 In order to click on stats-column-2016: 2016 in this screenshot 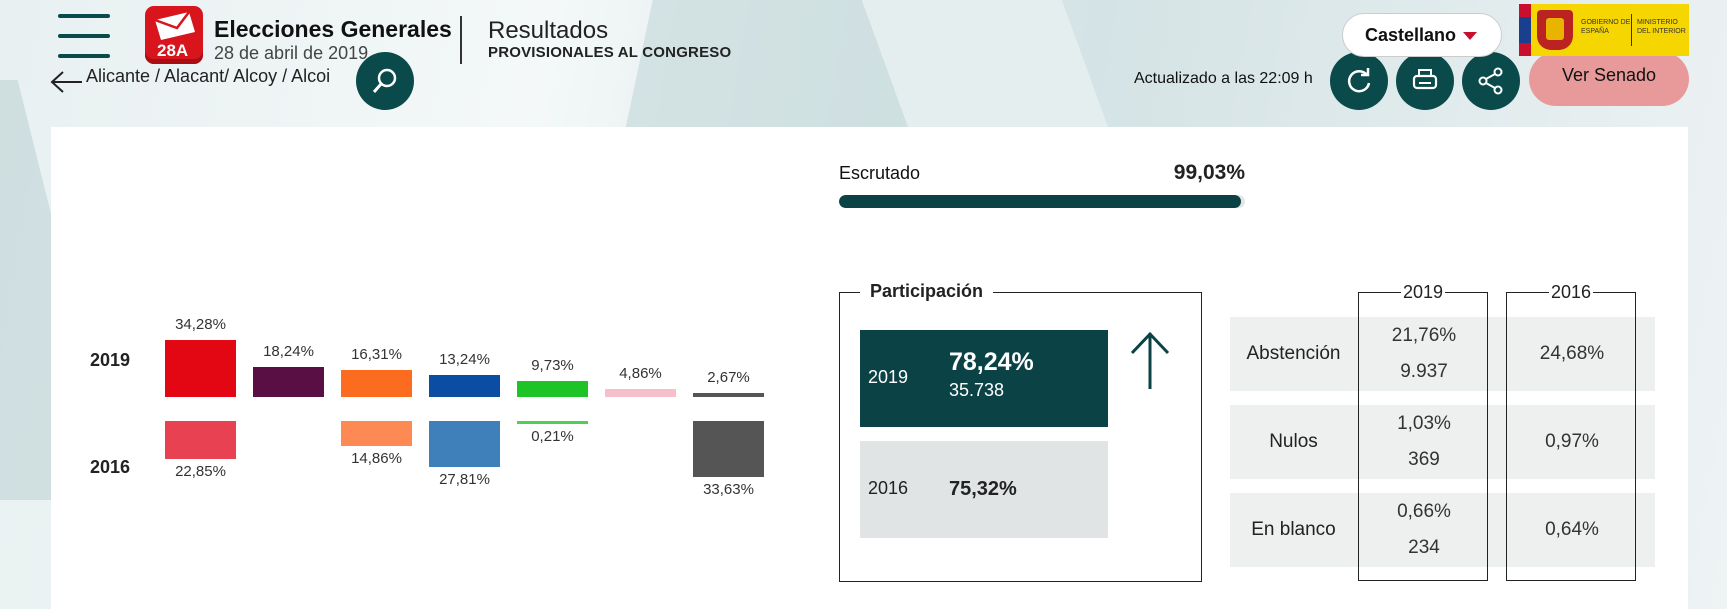, I will do `click(1571, 431)`.